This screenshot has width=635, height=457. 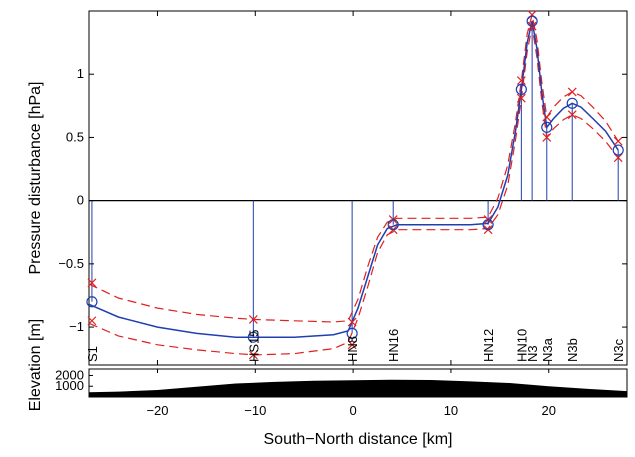 I want to click on distance-xlabel: South−North distance [km], so click(x=358, y=439).